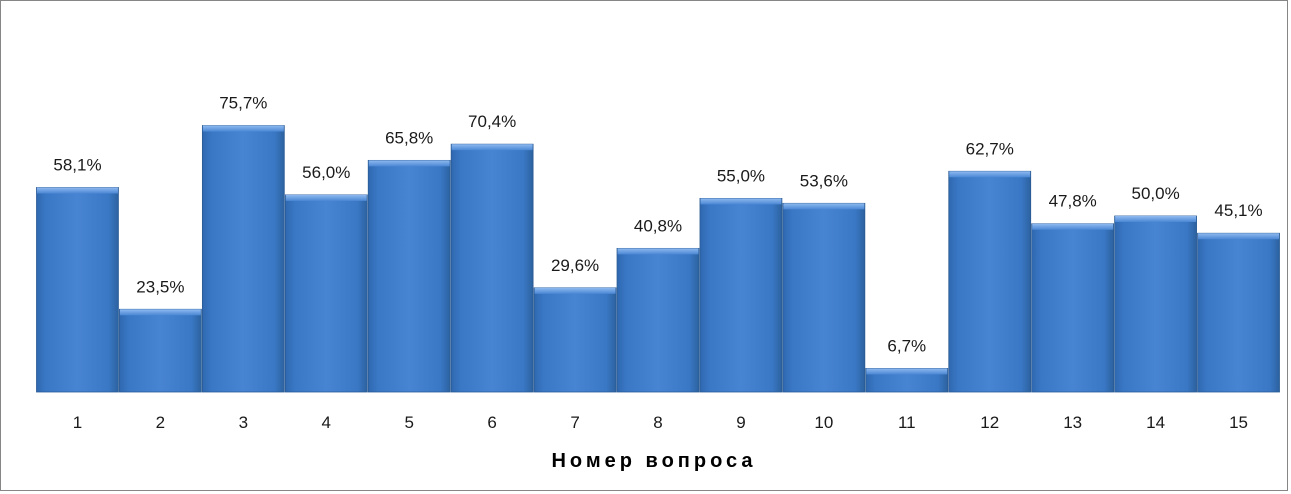  Describe the element at coordinates (907, 422) in the screenshot. I see `x-tick-label-11: 11` at that location.